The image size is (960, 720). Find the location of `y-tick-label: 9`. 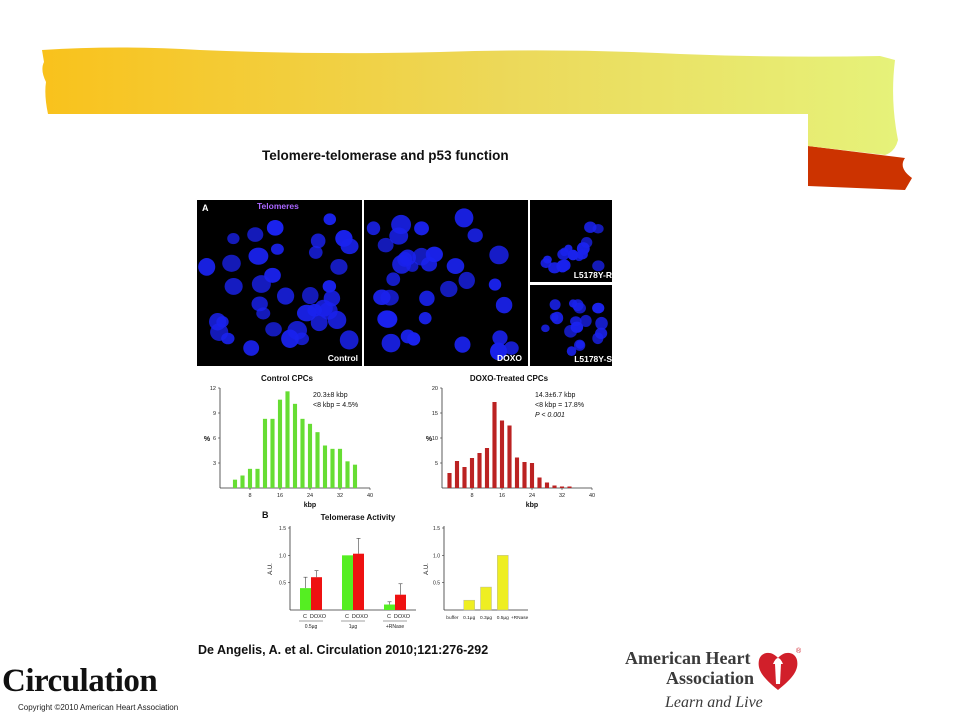

y-tick-label: 9 is located at coordinates (214, 414).